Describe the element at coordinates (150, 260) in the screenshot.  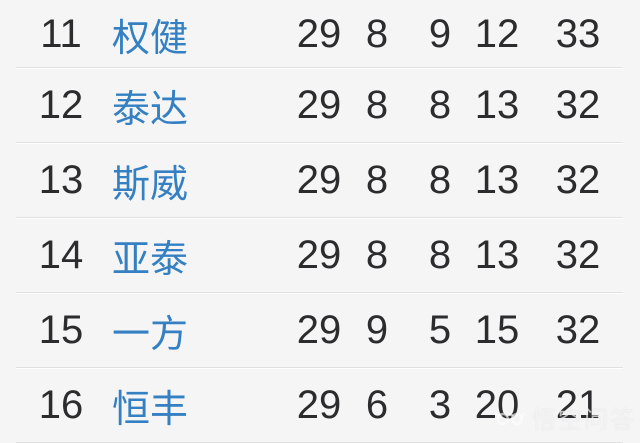
I see `team-link: 亚泰` at that location.